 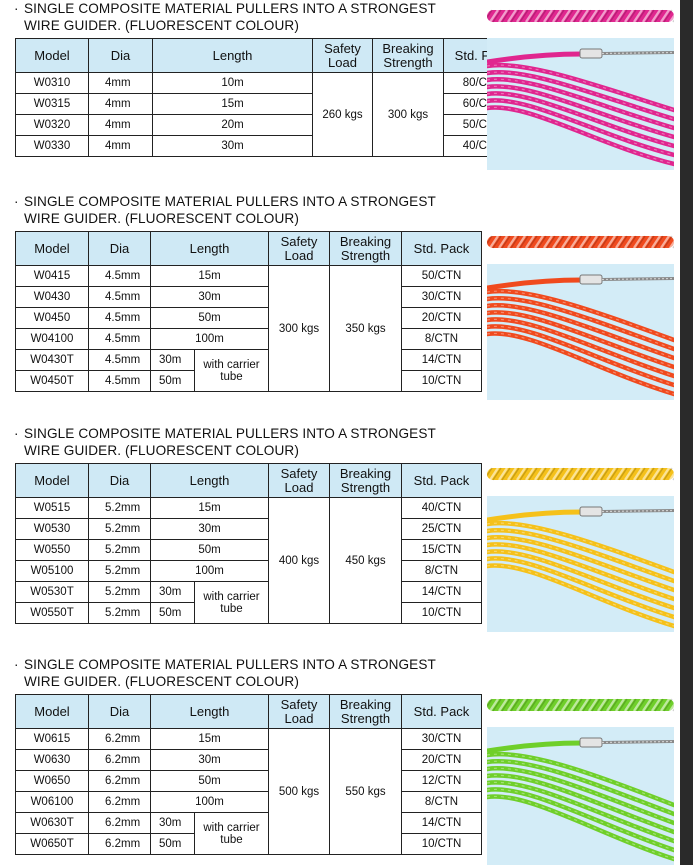 I want to click on model-cell: W0515, so click(x=52, y=508).